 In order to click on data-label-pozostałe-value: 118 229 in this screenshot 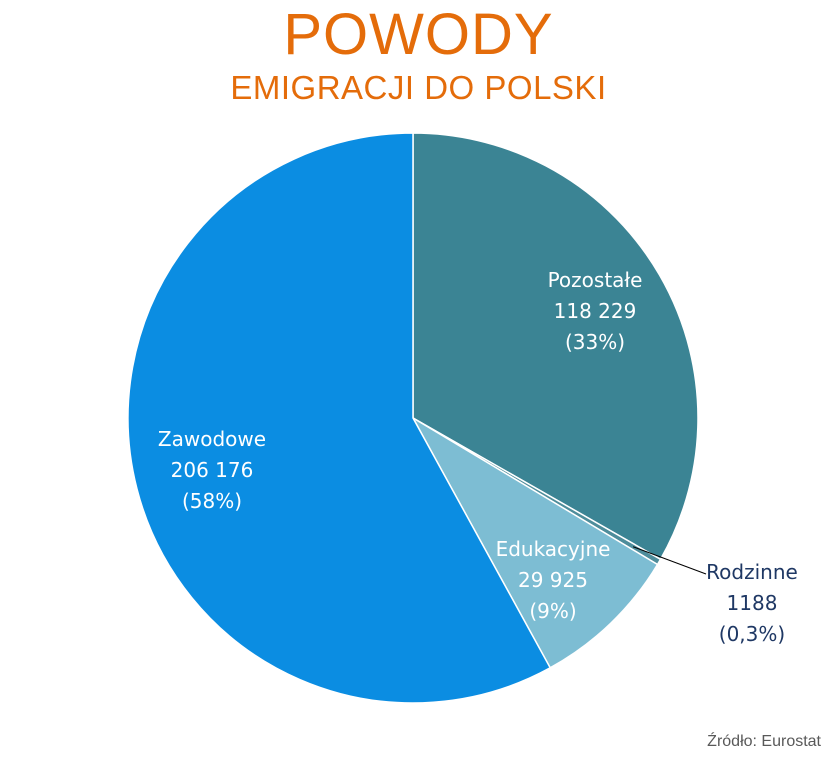, I will do `click(595, 311)`.